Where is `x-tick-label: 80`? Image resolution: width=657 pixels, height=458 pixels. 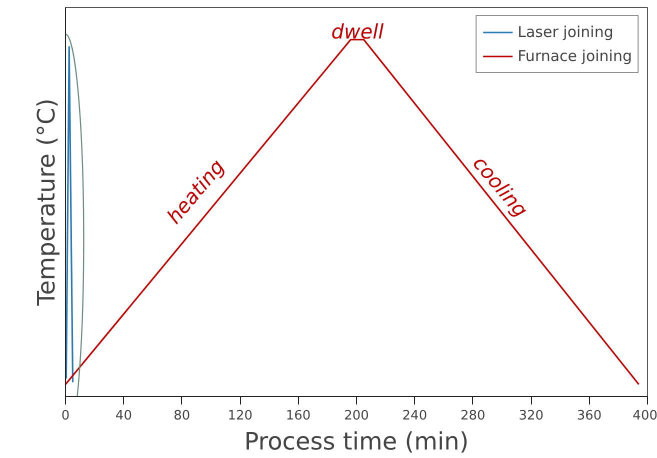
x-tick-label: 80 is located at coordinates (182, 416).